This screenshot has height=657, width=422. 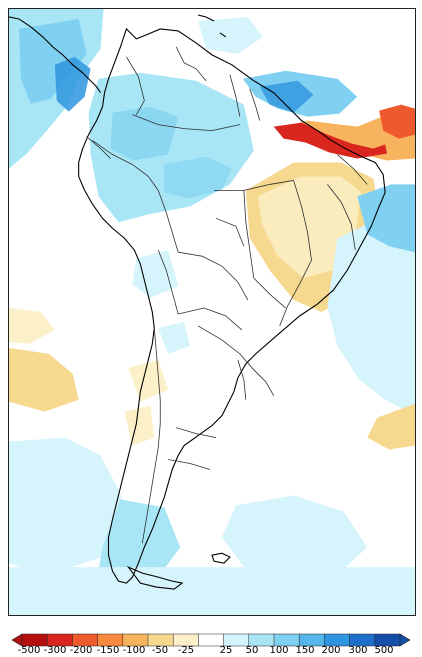 I want to click on colorbar-label-6: -50, so click(x=160, y=650).